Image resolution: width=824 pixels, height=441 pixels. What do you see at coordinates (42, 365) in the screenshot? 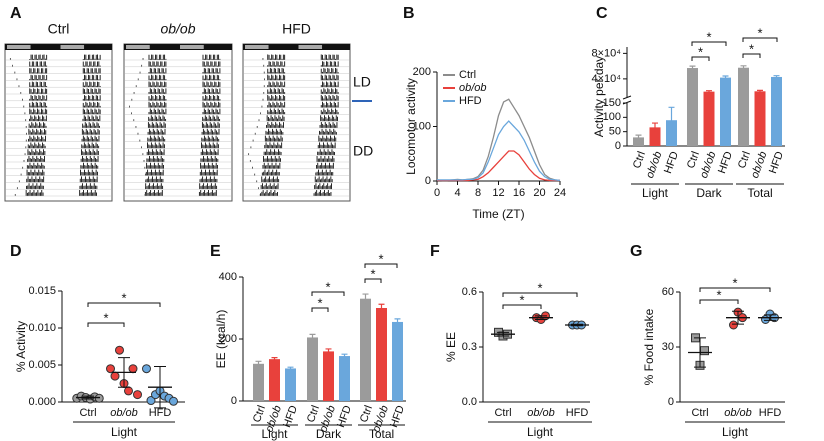
I see `y-tick-label: 0.005` at bounding box center [42, 365].